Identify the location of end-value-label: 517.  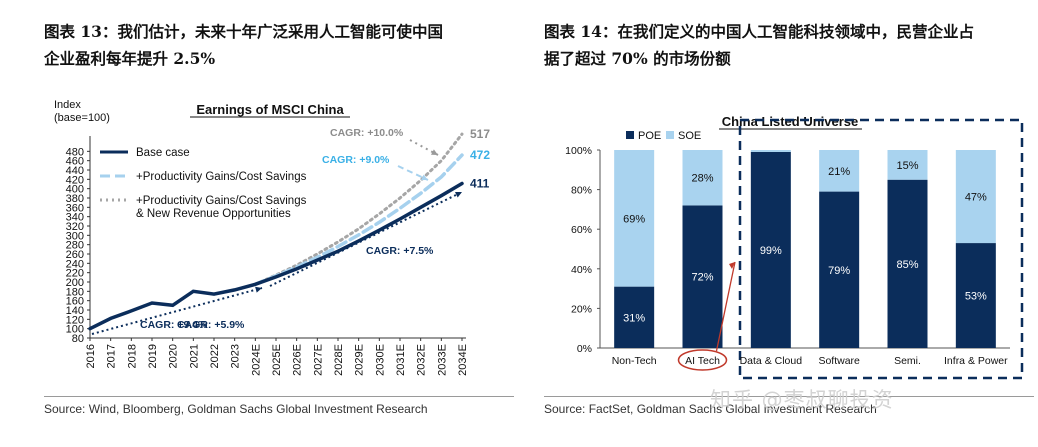
(480, 134).